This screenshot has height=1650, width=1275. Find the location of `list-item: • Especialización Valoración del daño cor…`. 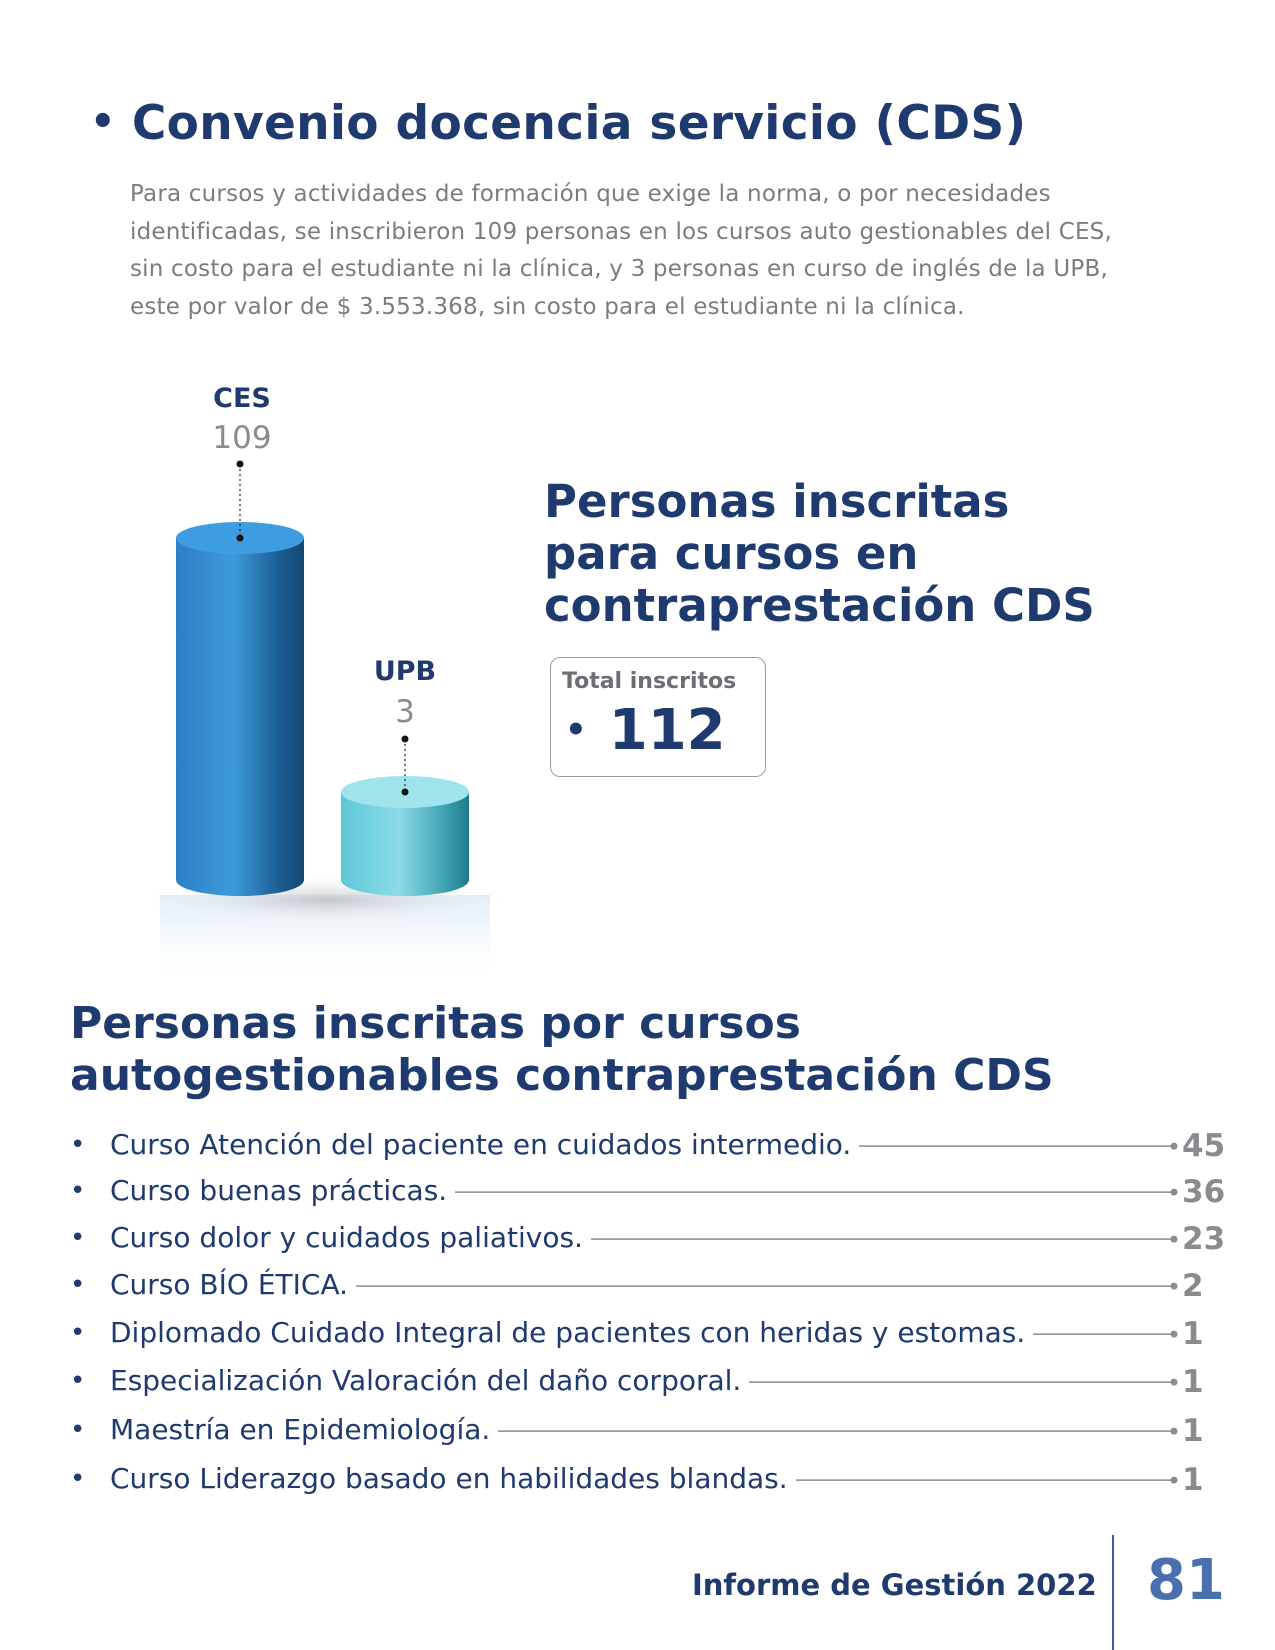

list-item: • Especialización Valoración del daño cor… is located at coordinates (650, 1386).